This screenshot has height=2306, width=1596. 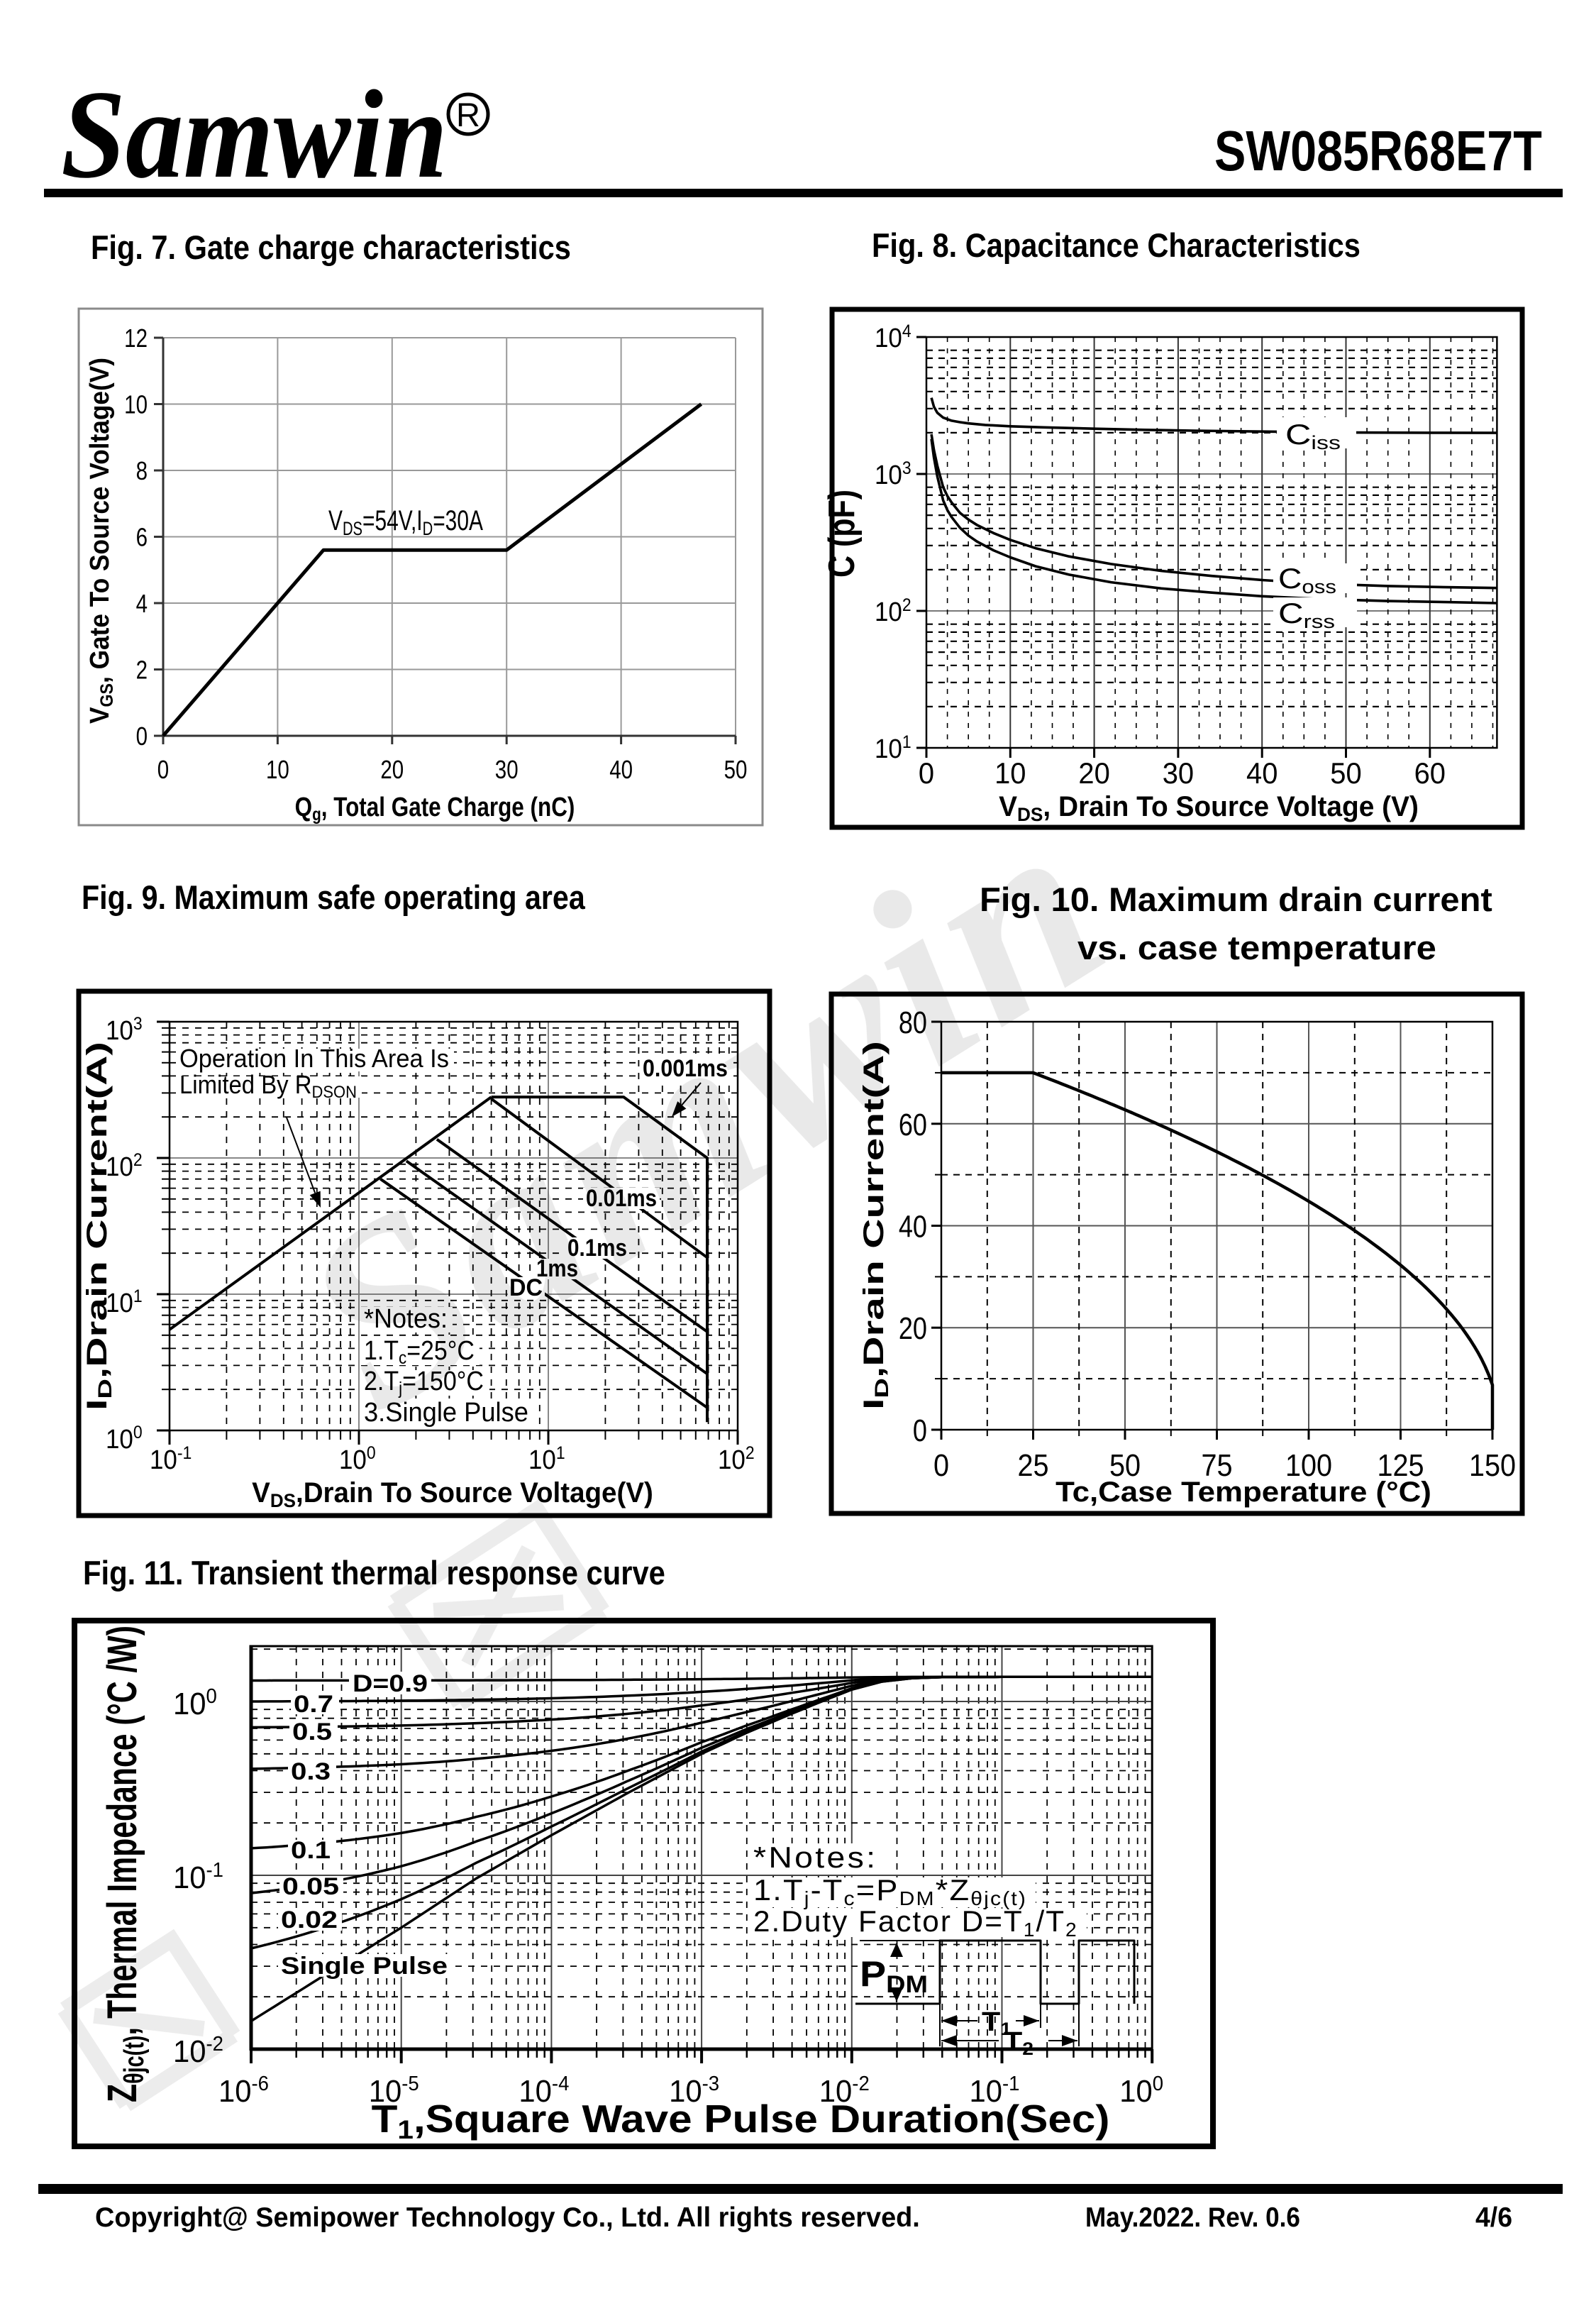 What do you see at coordinates (1243, 1492) in the screenshot?
I see `svg-text: Tc,Case Temperature (°C)` at bounding box center [1243, 1492].